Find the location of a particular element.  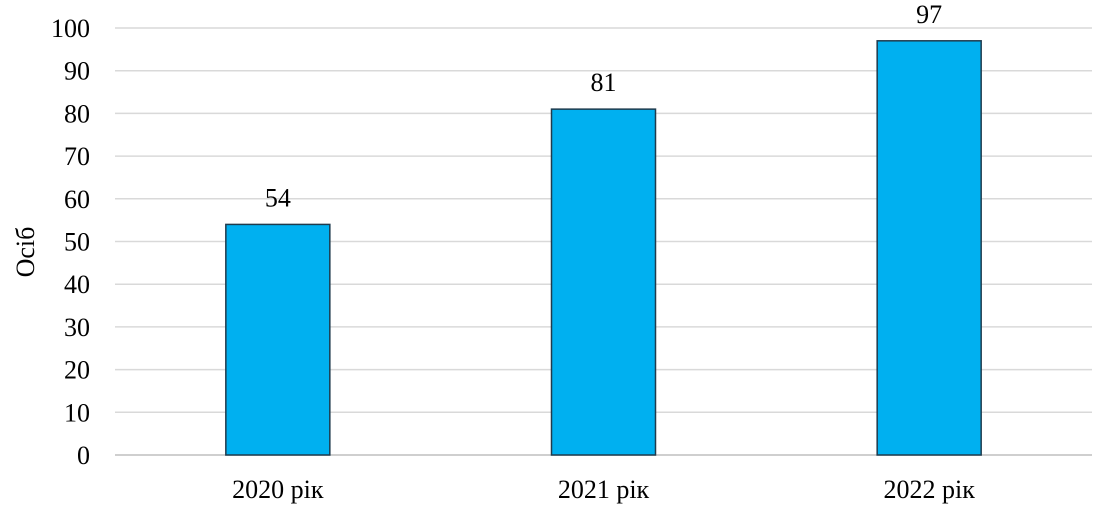

y-tick-label: 90 is located at coordinates (77, 71).